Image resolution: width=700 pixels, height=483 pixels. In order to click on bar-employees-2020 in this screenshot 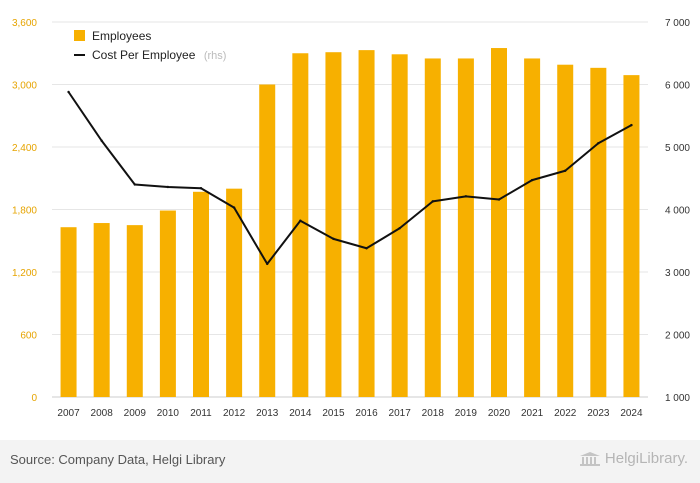, I will do `click(499, 223)`.